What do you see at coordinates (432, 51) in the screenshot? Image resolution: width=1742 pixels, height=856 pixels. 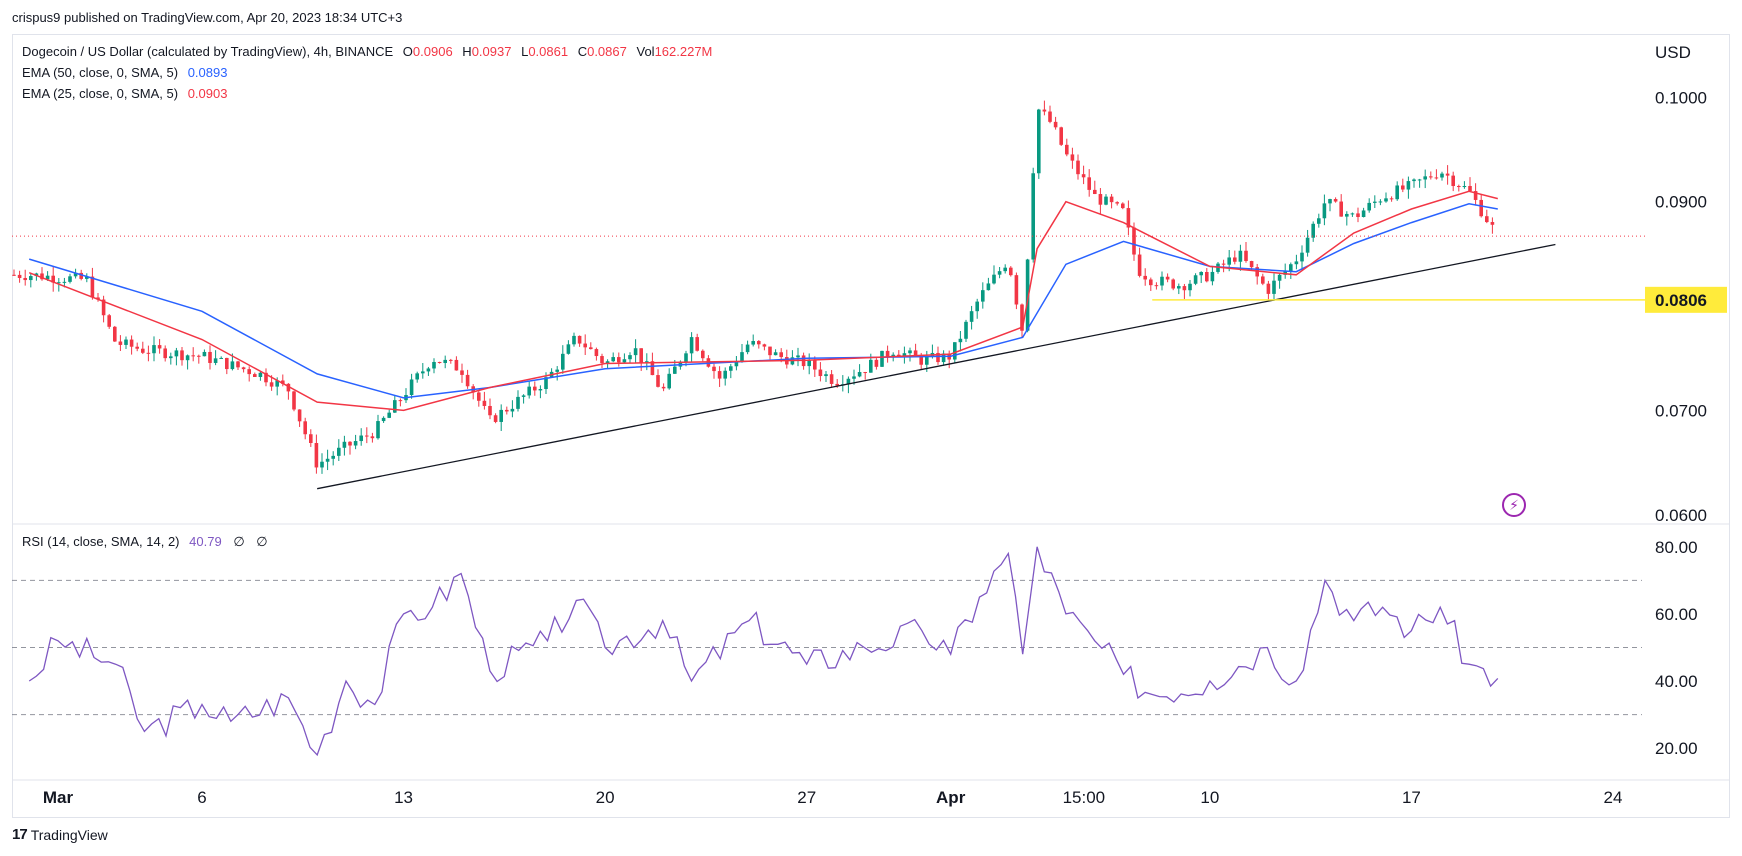 I see `open-value: 0.0906` at bounding box center [432, 51].